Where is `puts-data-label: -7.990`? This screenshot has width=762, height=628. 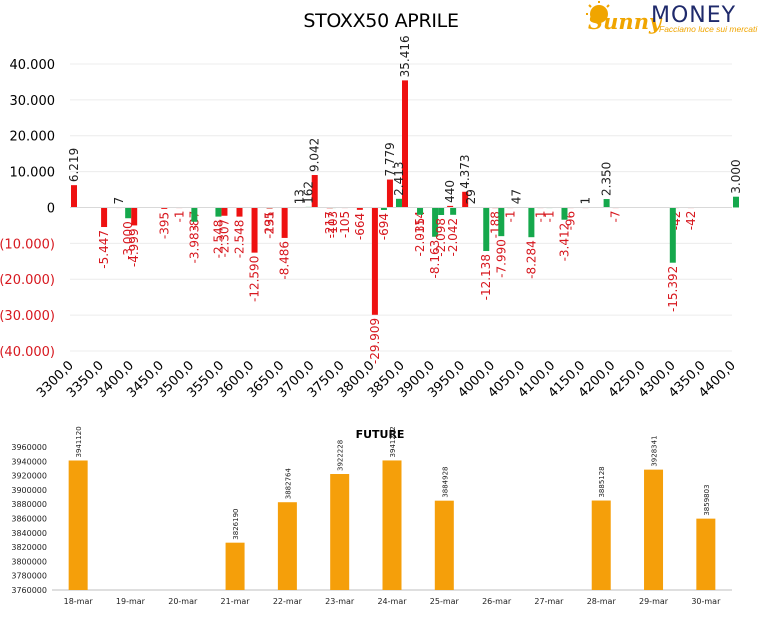
puts-data-label: -7.990 is located at coordinates (501, 258).